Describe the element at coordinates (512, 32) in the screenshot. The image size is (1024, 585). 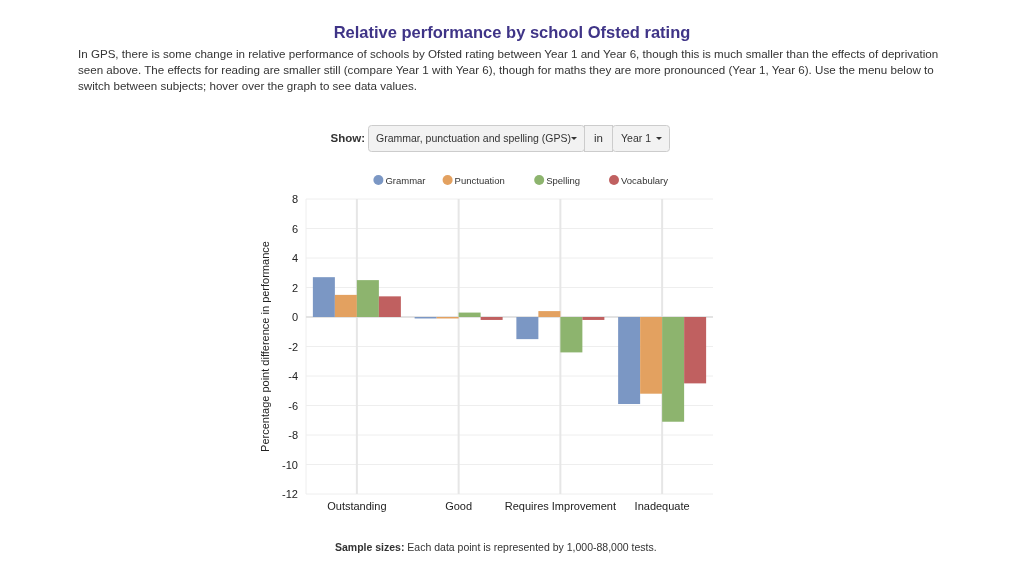
I see `chart-title: Relative performance by school Ofsted rating` at that location.